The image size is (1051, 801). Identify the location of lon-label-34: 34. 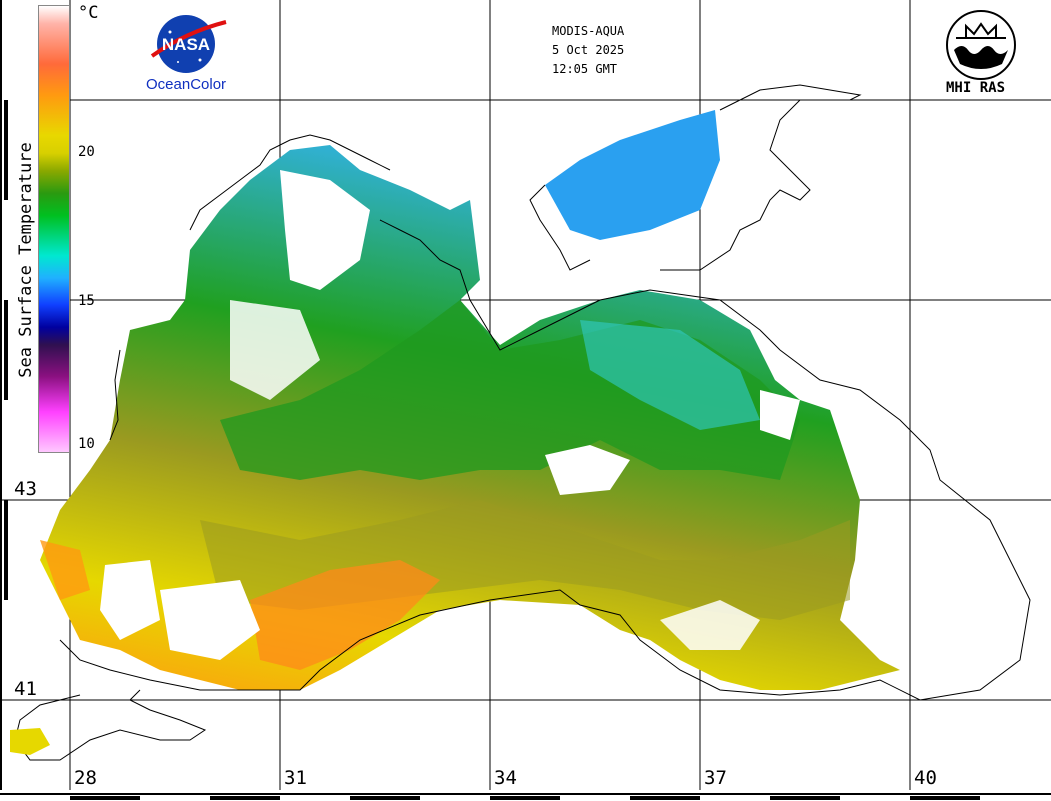
(505, 778).